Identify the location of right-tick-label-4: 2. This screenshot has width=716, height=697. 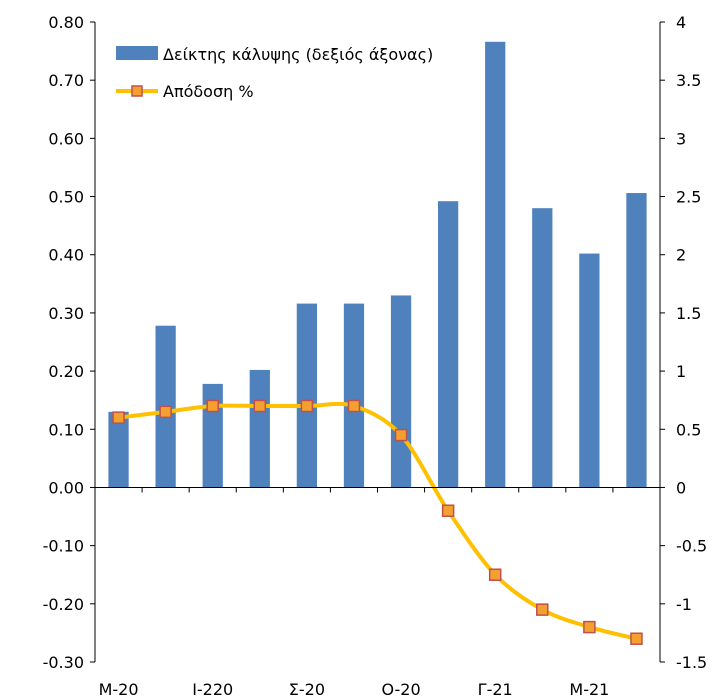
(681, 255).